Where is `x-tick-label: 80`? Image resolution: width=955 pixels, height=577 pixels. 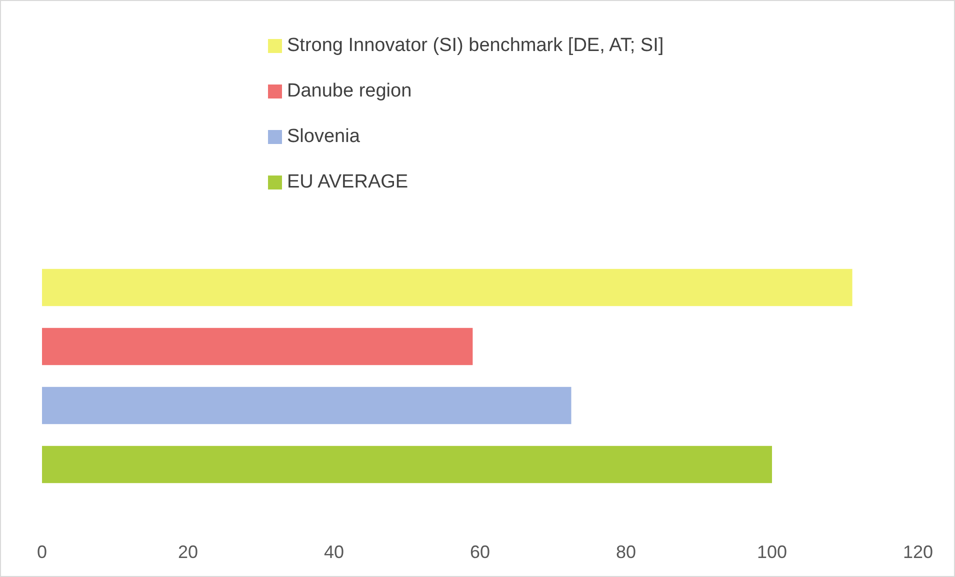 x-tick-label: 80 is located at coordinates (626, 552).